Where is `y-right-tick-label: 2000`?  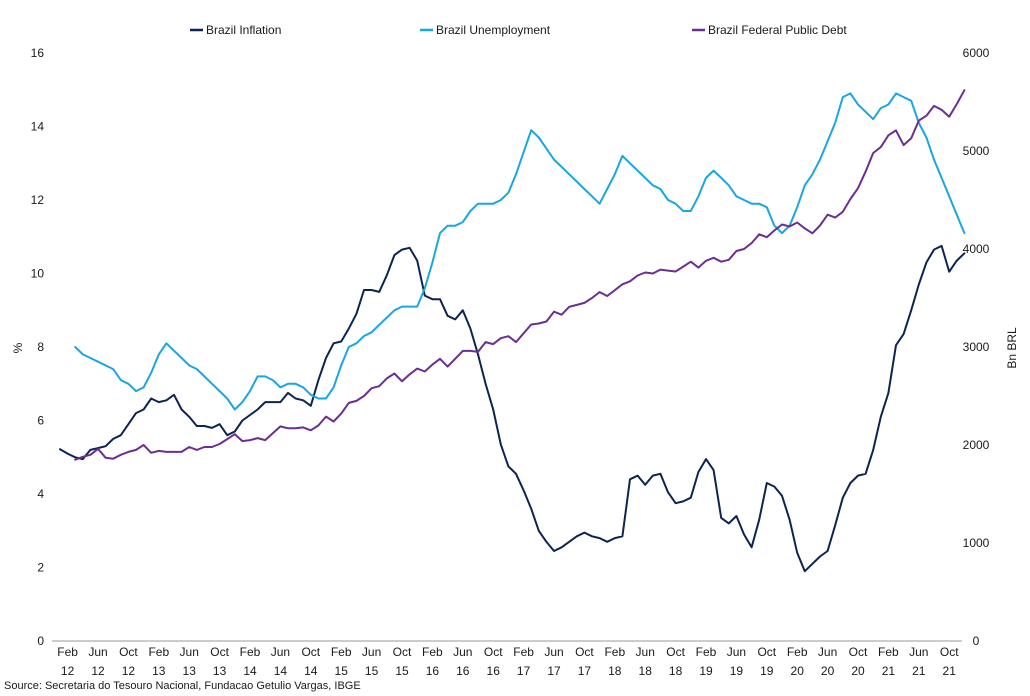 y-right-tick-label: 2000 is located at coordinates (976, 445).